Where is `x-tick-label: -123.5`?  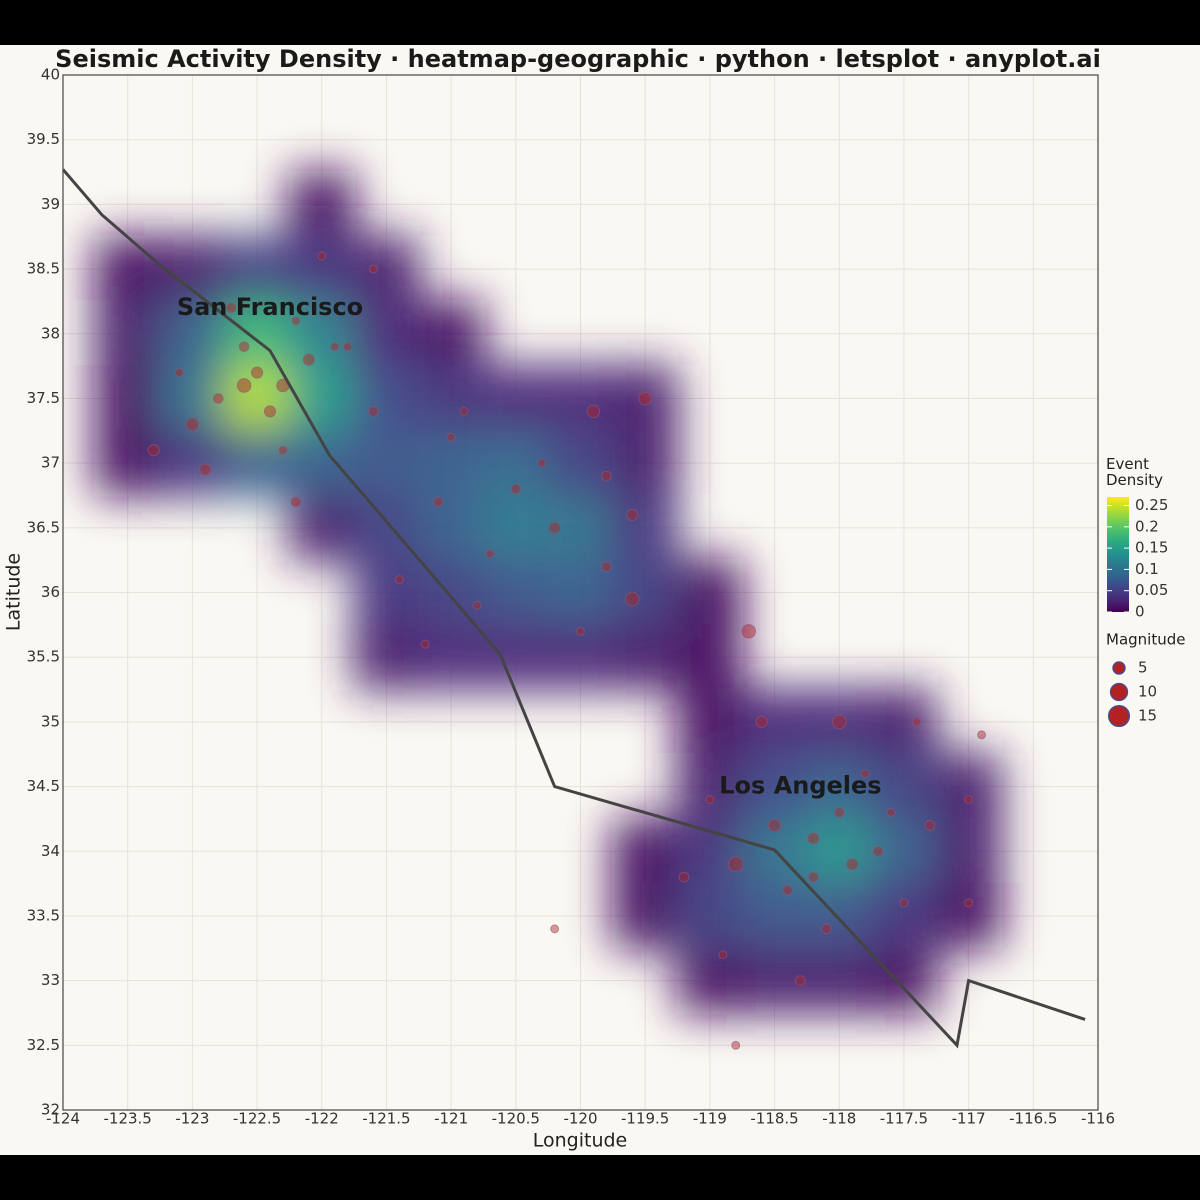 x-tick-label: -123.5 is located at coordinates (128, 1119).